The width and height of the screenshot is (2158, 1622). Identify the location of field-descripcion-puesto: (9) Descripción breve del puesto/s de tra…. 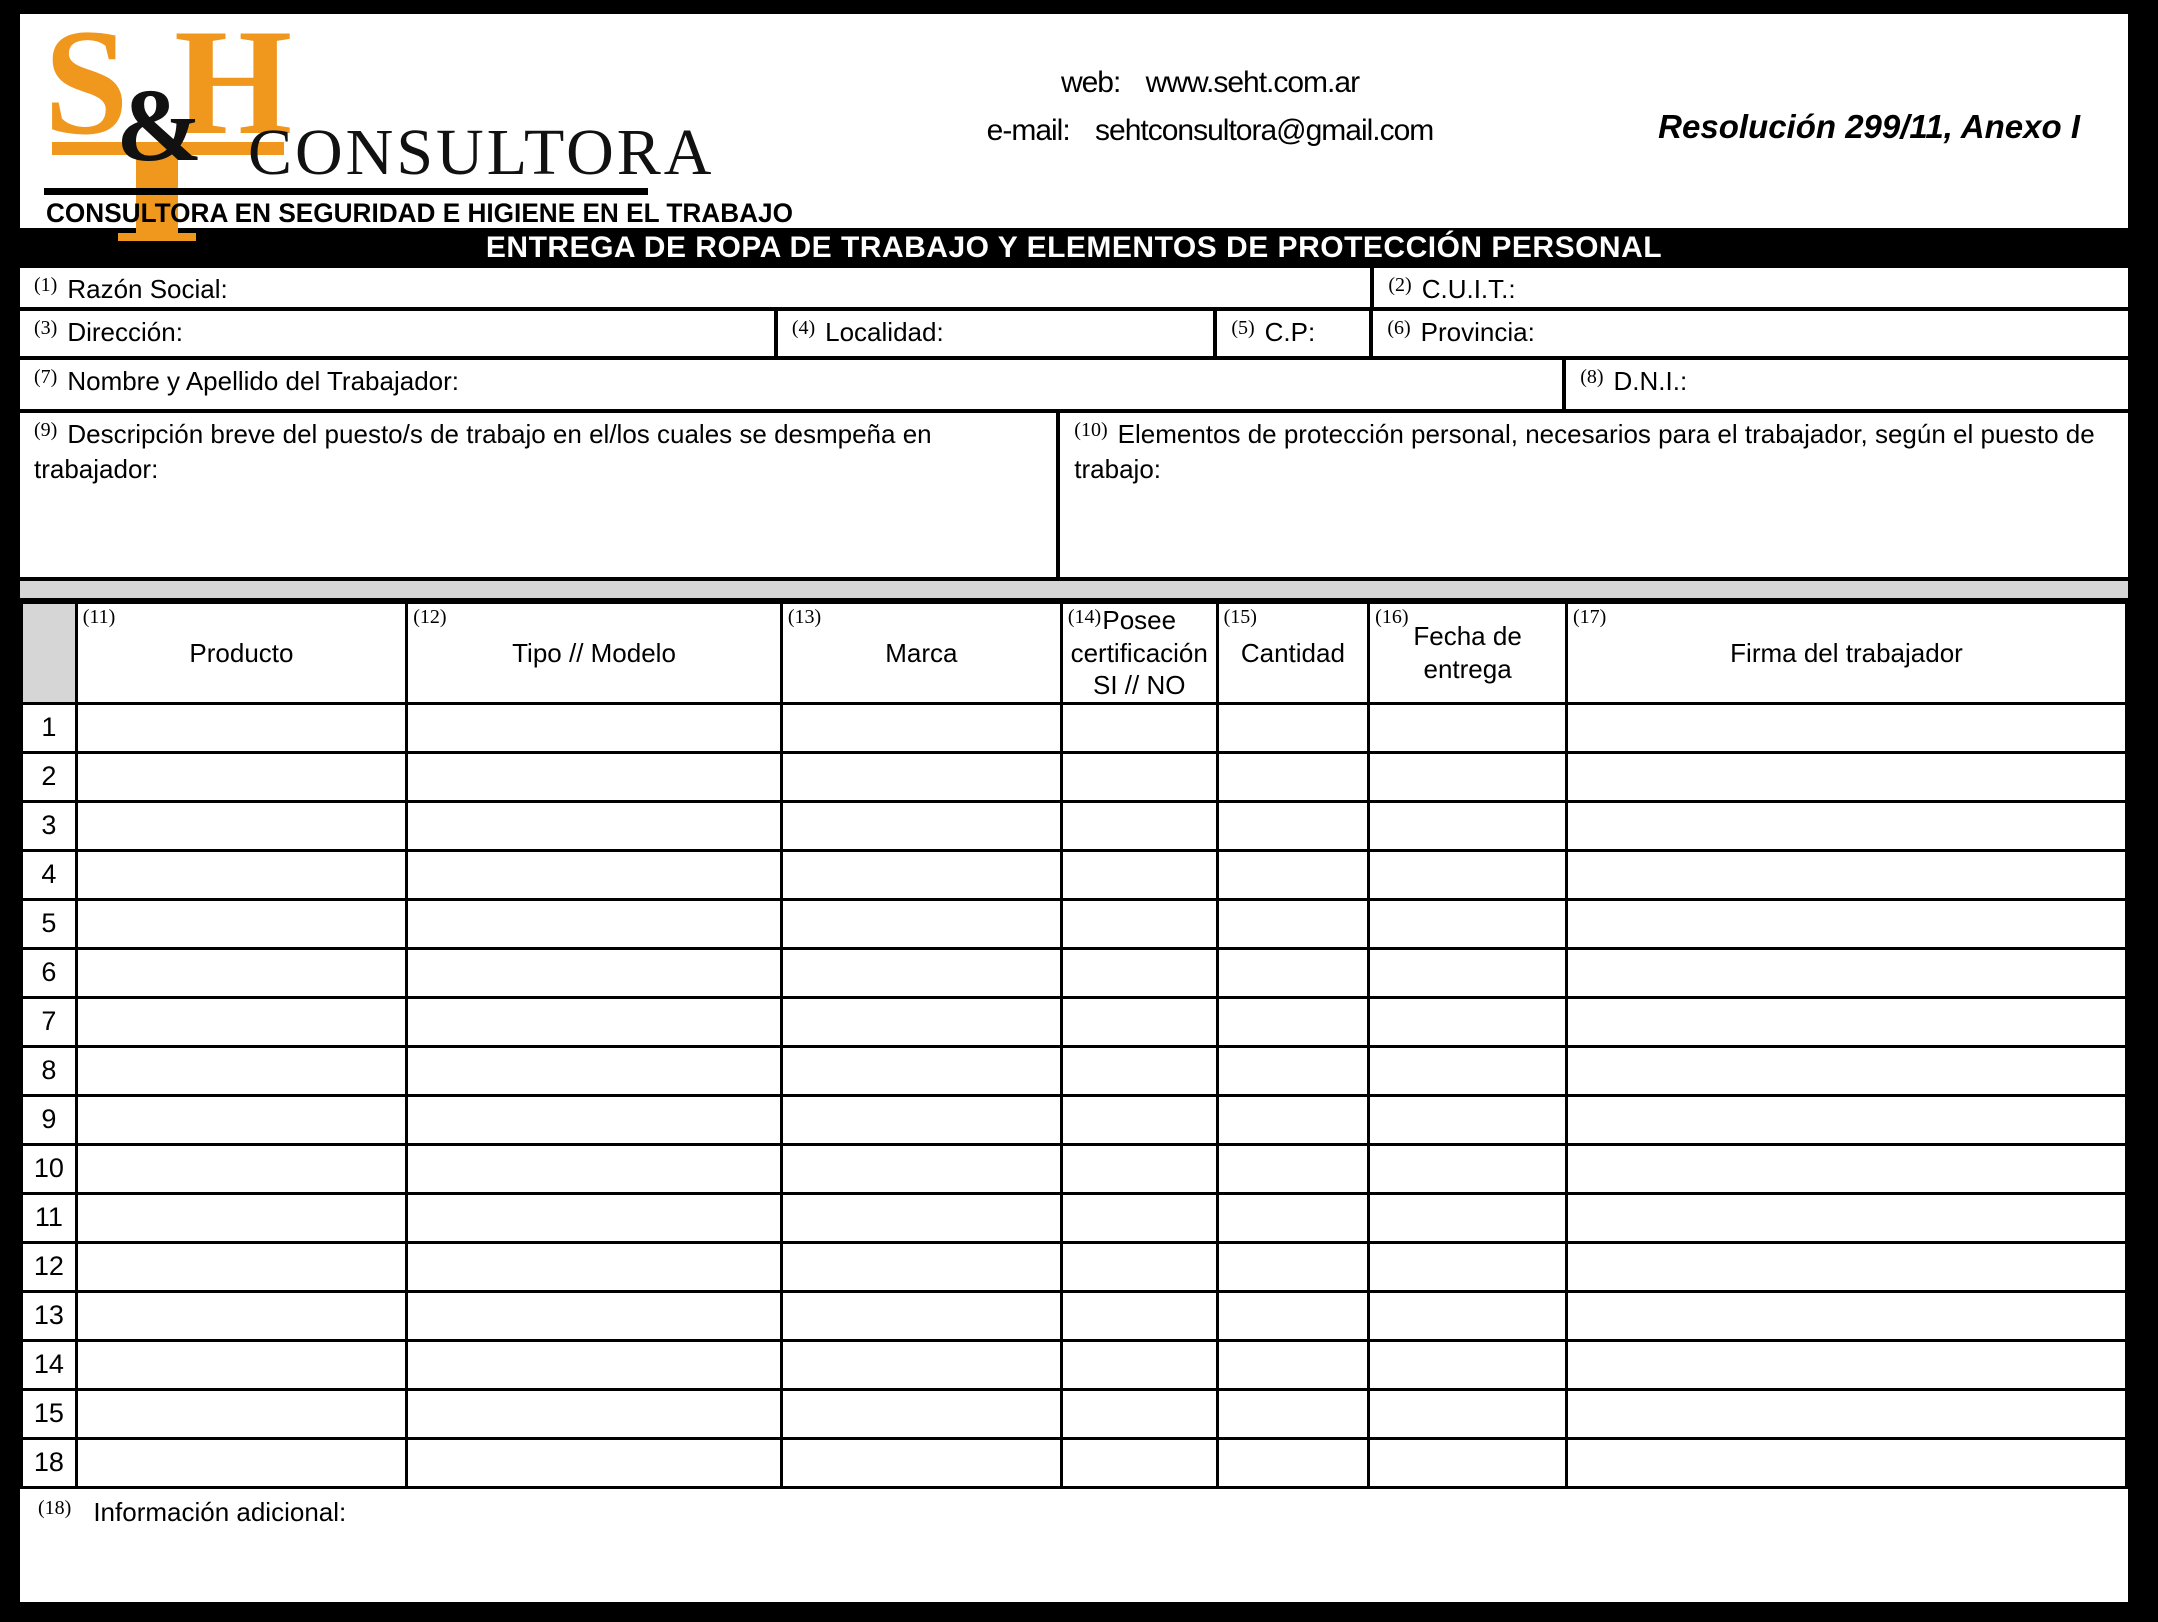
(540, 495).